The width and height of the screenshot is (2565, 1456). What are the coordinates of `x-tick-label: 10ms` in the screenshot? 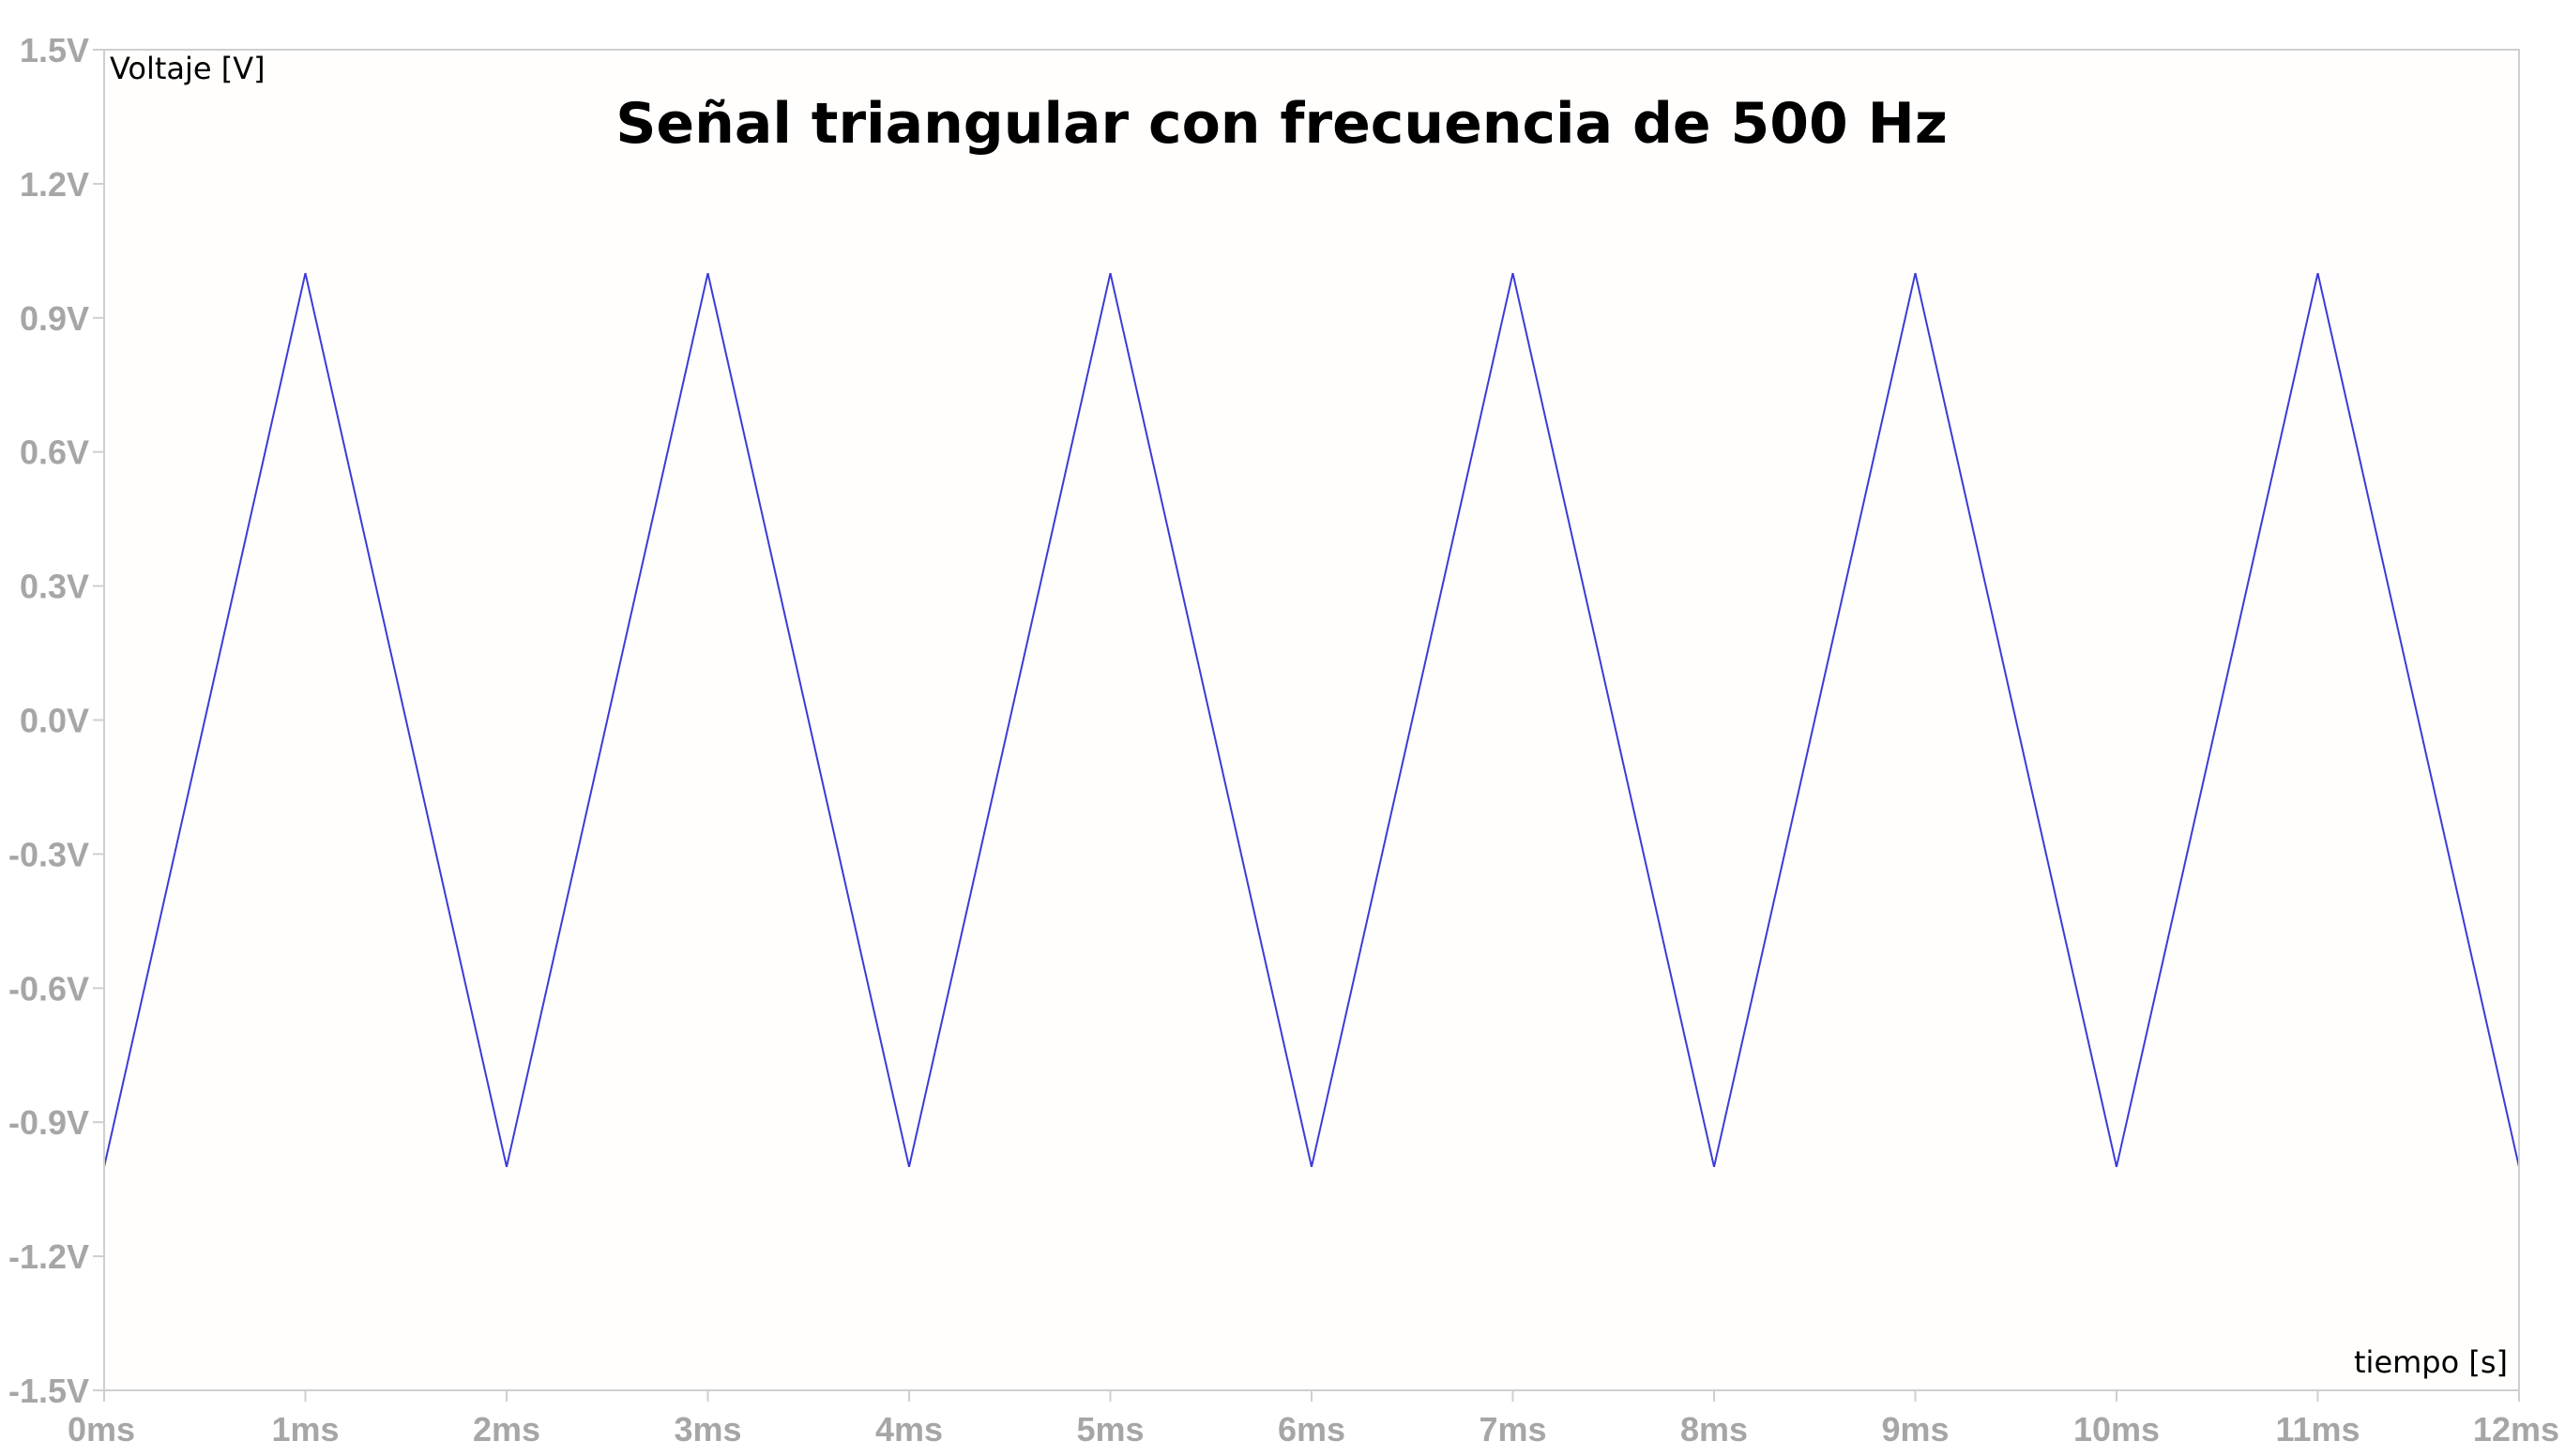 It's located at (2116, 1429).